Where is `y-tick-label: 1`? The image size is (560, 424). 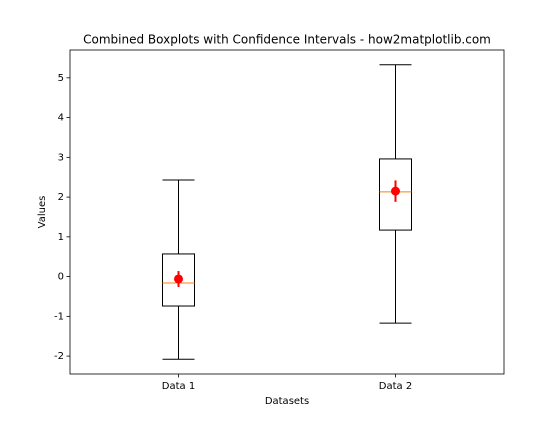 y-tick-label: 1 is located at coordinates (61, 237).